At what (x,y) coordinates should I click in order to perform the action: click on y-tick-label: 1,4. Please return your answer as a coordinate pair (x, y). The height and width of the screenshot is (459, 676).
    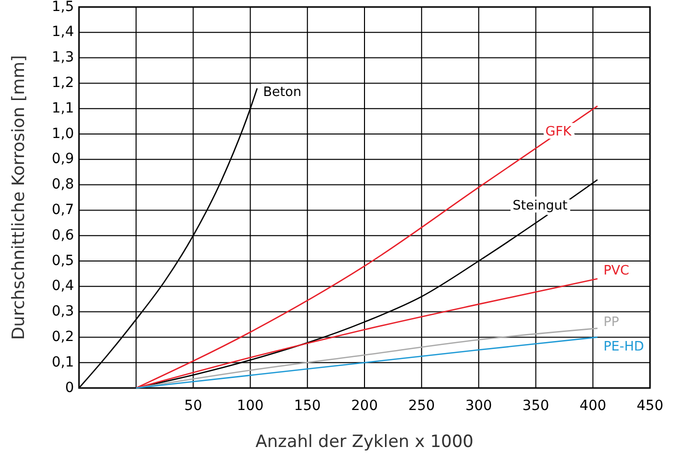
    Looking at the image, I should click on (63, 32).